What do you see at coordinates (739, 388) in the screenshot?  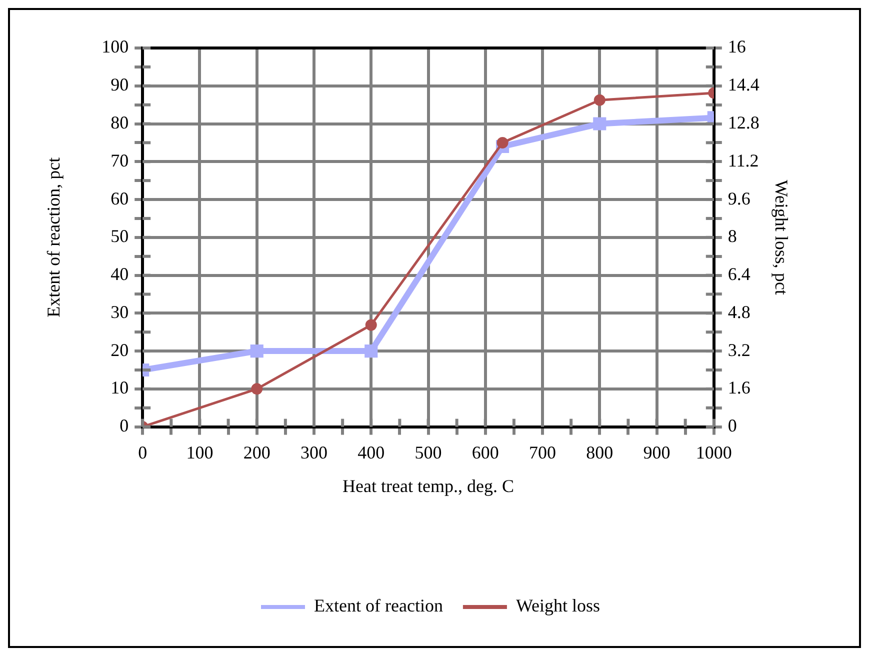 I see `y2-tick-label: 1.6` at bounding box center [739, 388].